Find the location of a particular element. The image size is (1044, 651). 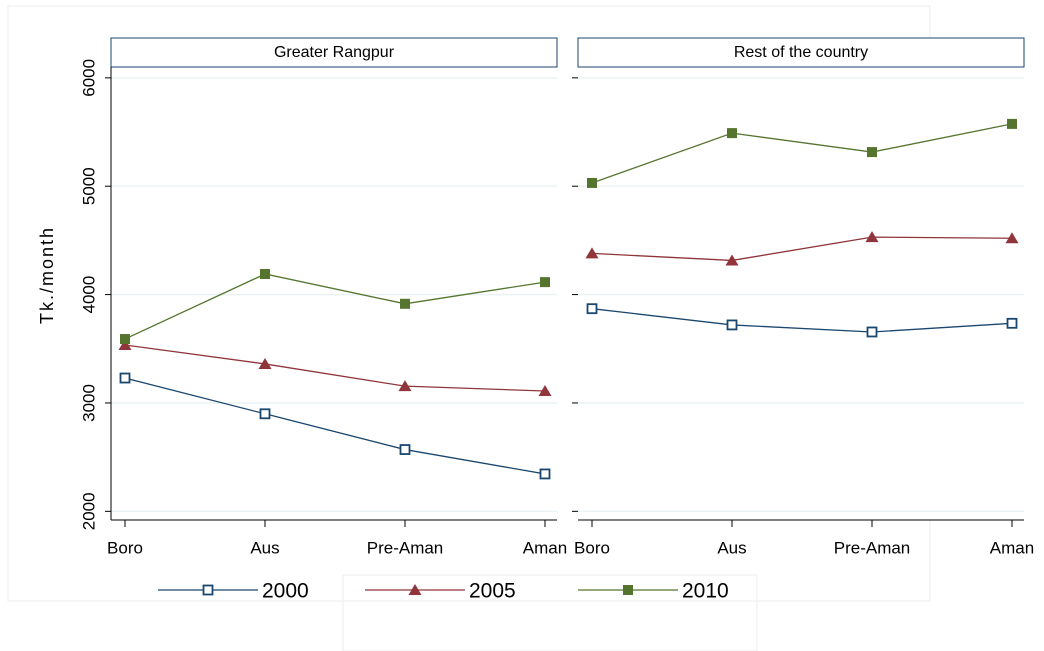

y-tick-label: 2000 is located at coordinates (88, 511).